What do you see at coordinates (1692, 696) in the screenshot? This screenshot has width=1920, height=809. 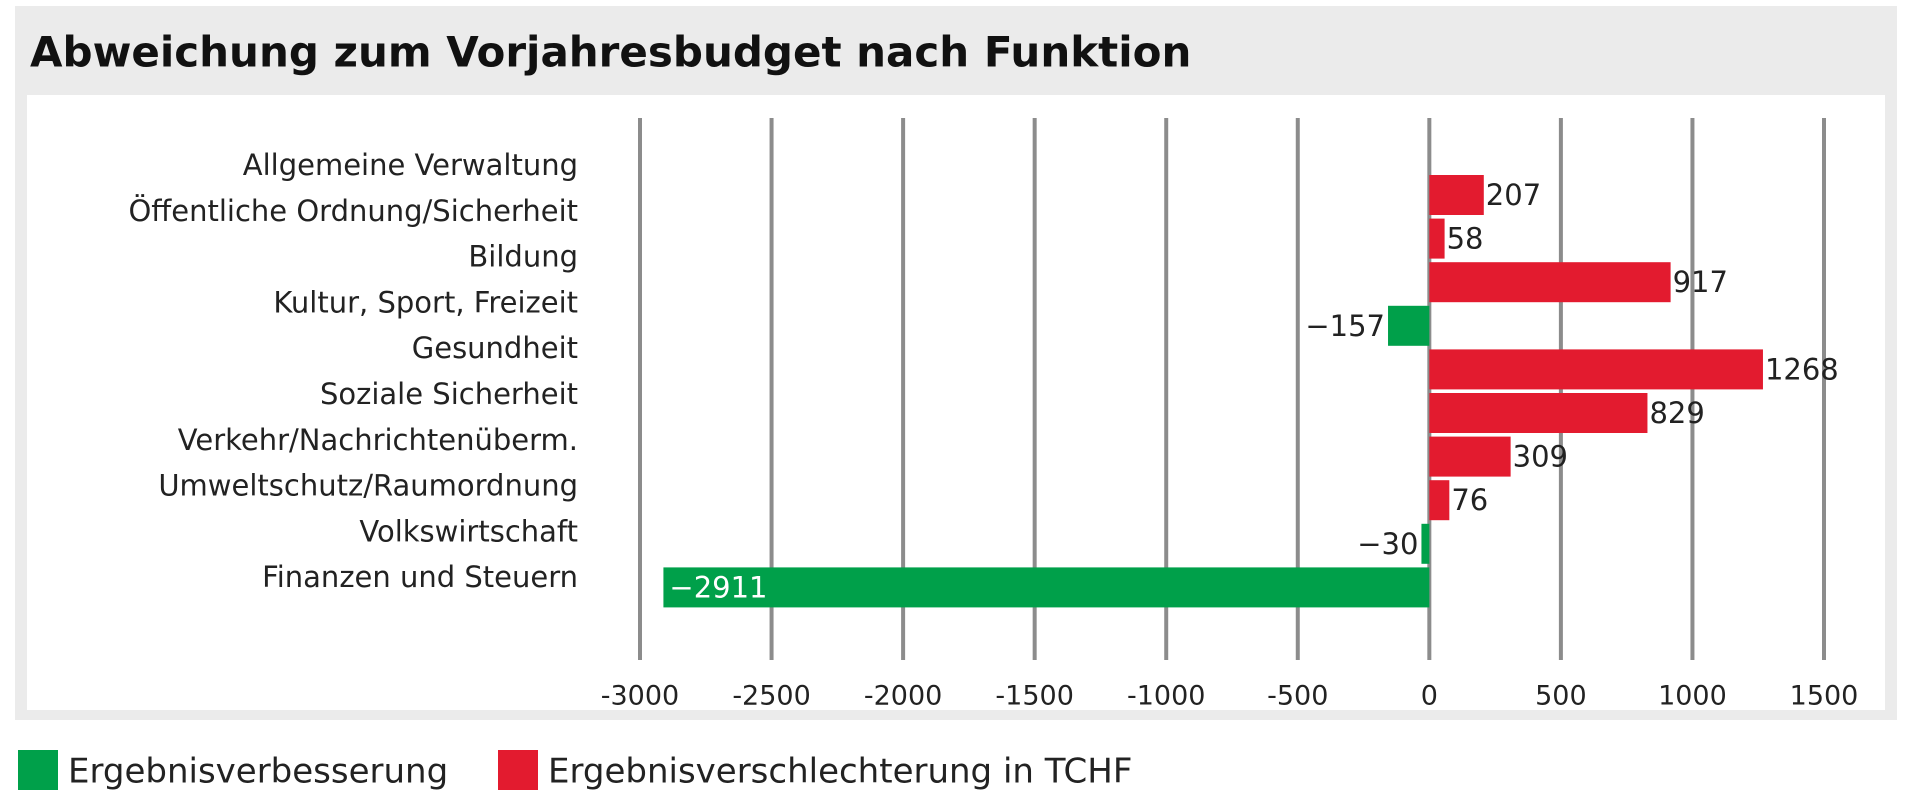 I see `x-tick-label: 1000` at bounding box center [1692, 696].